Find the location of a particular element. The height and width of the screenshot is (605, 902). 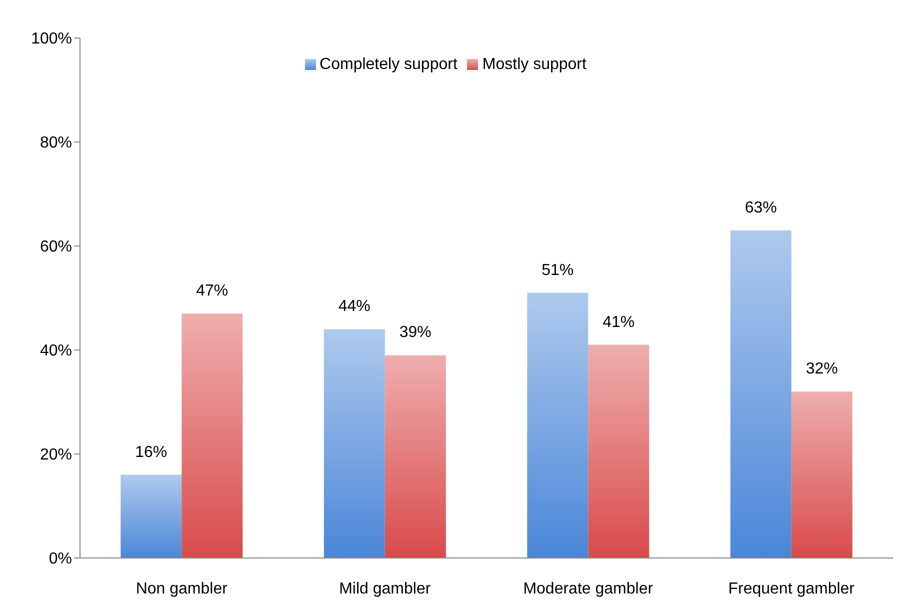

text: 44% is located at coordinates (354, 307).